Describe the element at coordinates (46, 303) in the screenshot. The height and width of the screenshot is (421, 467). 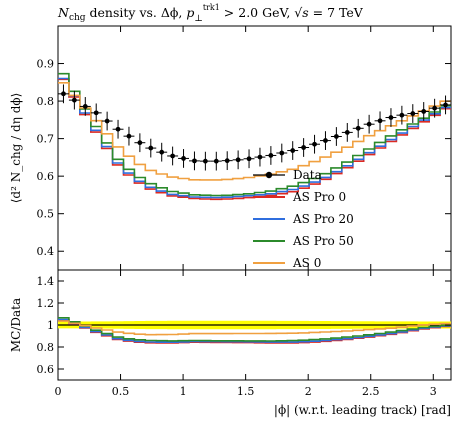
I see `y-tick-label: 1.2` at that location.